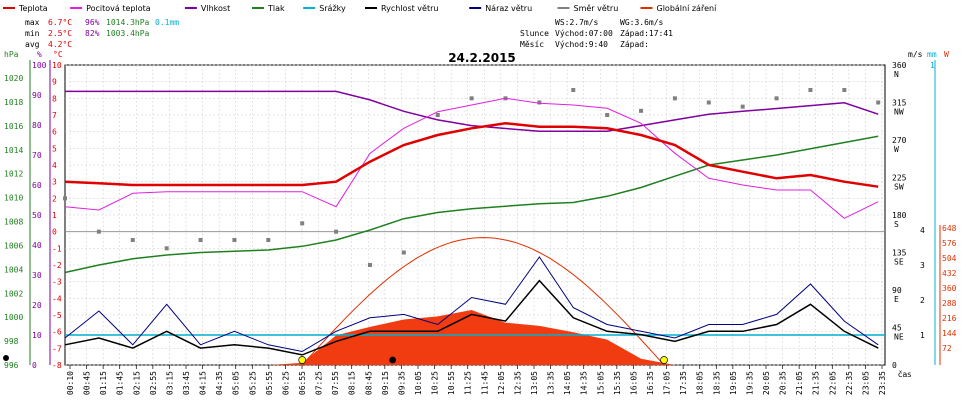 This screenshot has height=400, width=966. I want to click on axis-hpa-unit: hPa, so click(11, 54).